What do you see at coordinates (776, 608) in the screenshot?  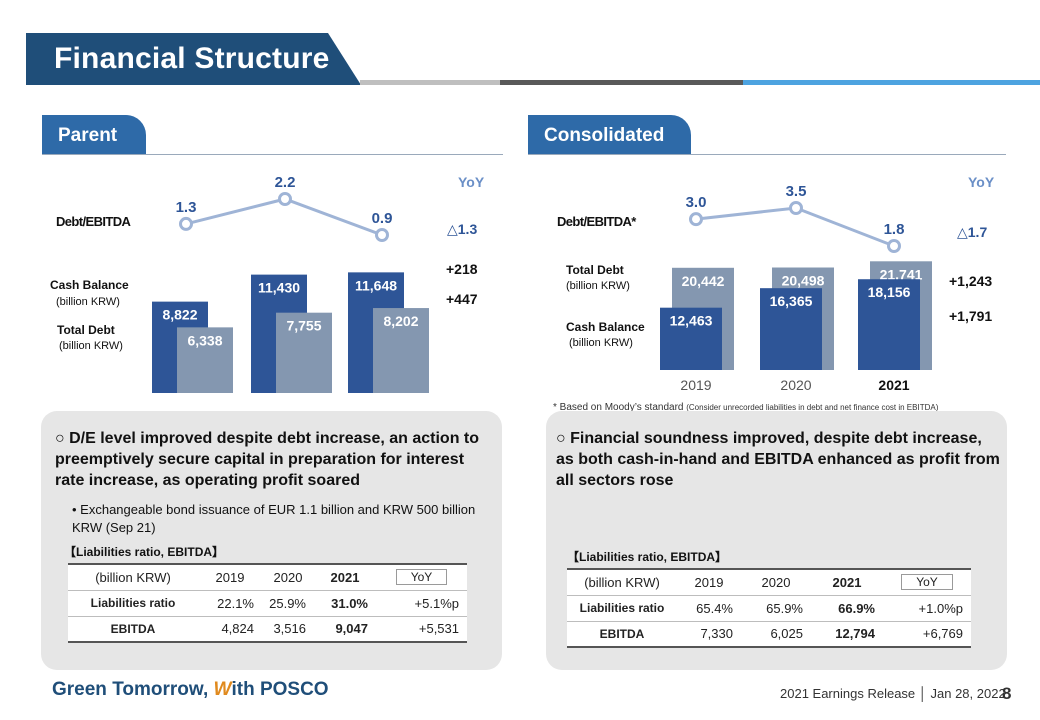 I see `table-cell: 65.9%` at bounding box center [776, 608].